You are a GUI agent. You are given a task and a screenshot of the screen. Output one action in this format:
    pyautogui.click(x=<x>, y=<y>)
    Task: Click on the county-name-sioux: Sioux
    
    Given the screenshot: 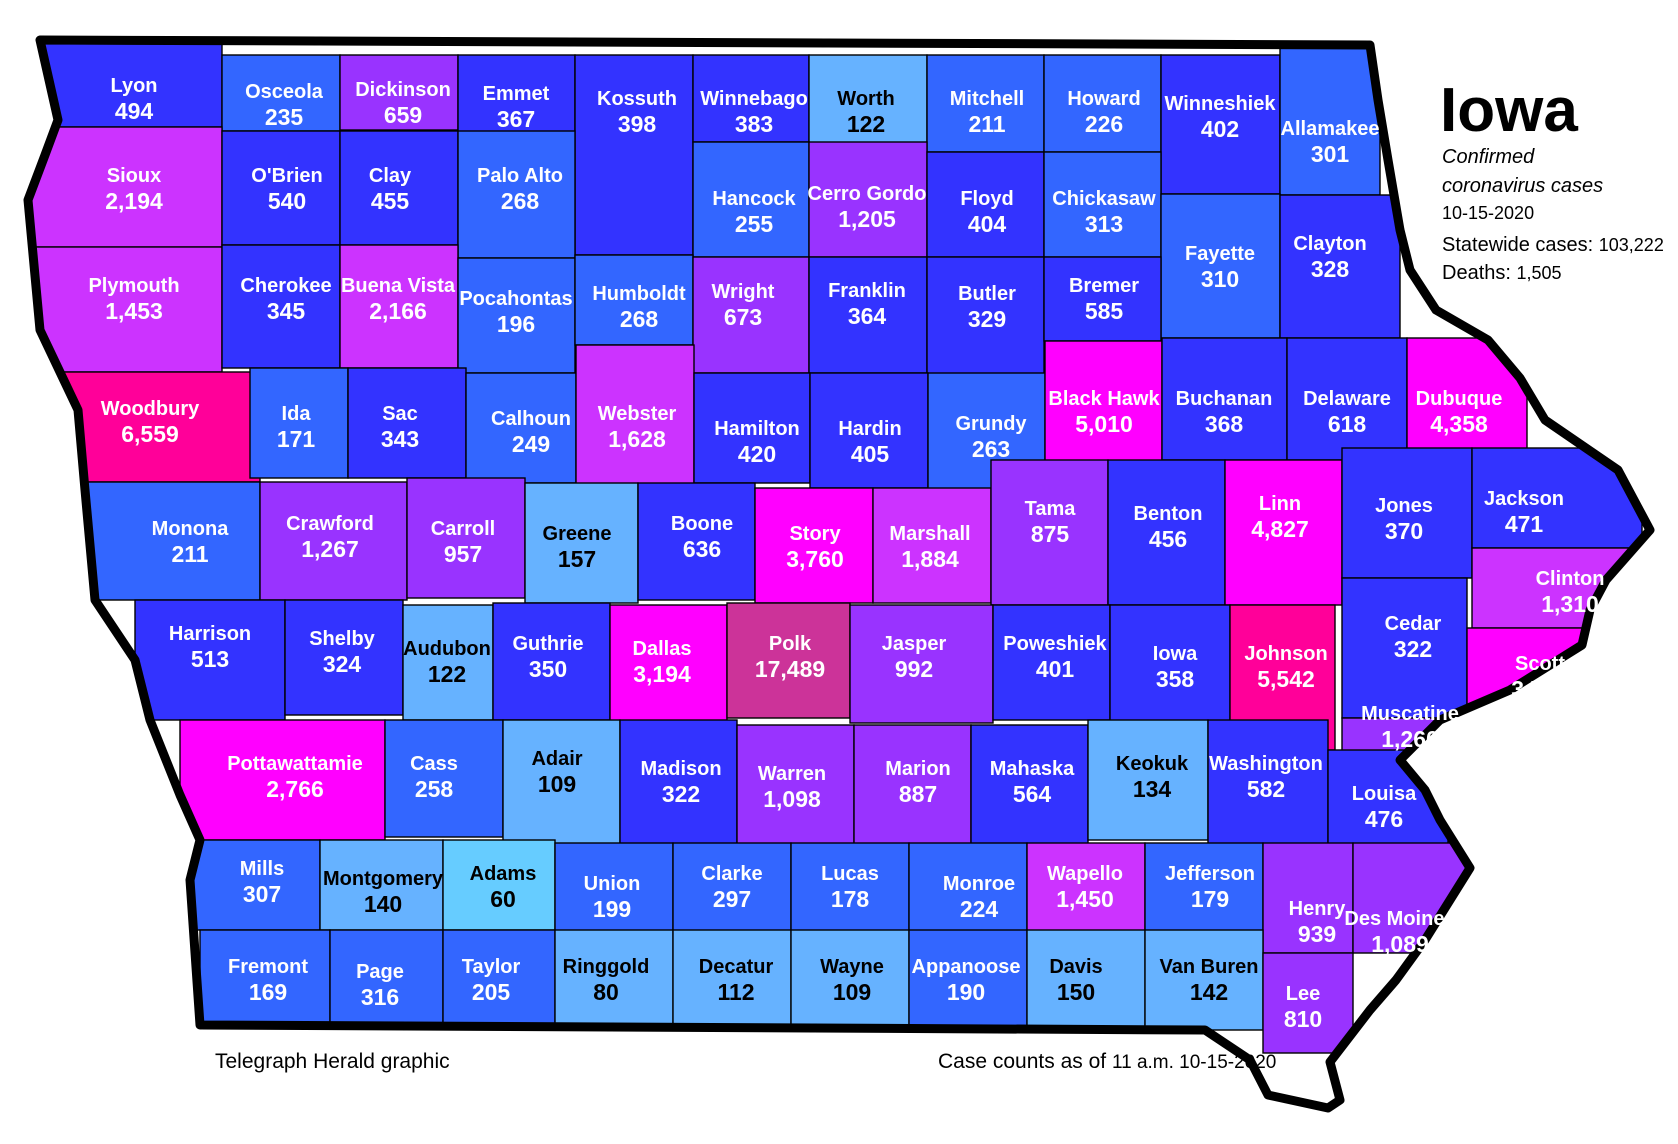 What is the action you would take?
    pyautogui.click(x=134, y=176)
    